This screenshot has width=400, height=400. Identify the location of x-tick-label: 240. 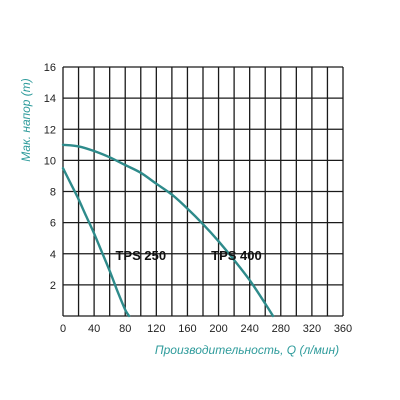
(249, 329).